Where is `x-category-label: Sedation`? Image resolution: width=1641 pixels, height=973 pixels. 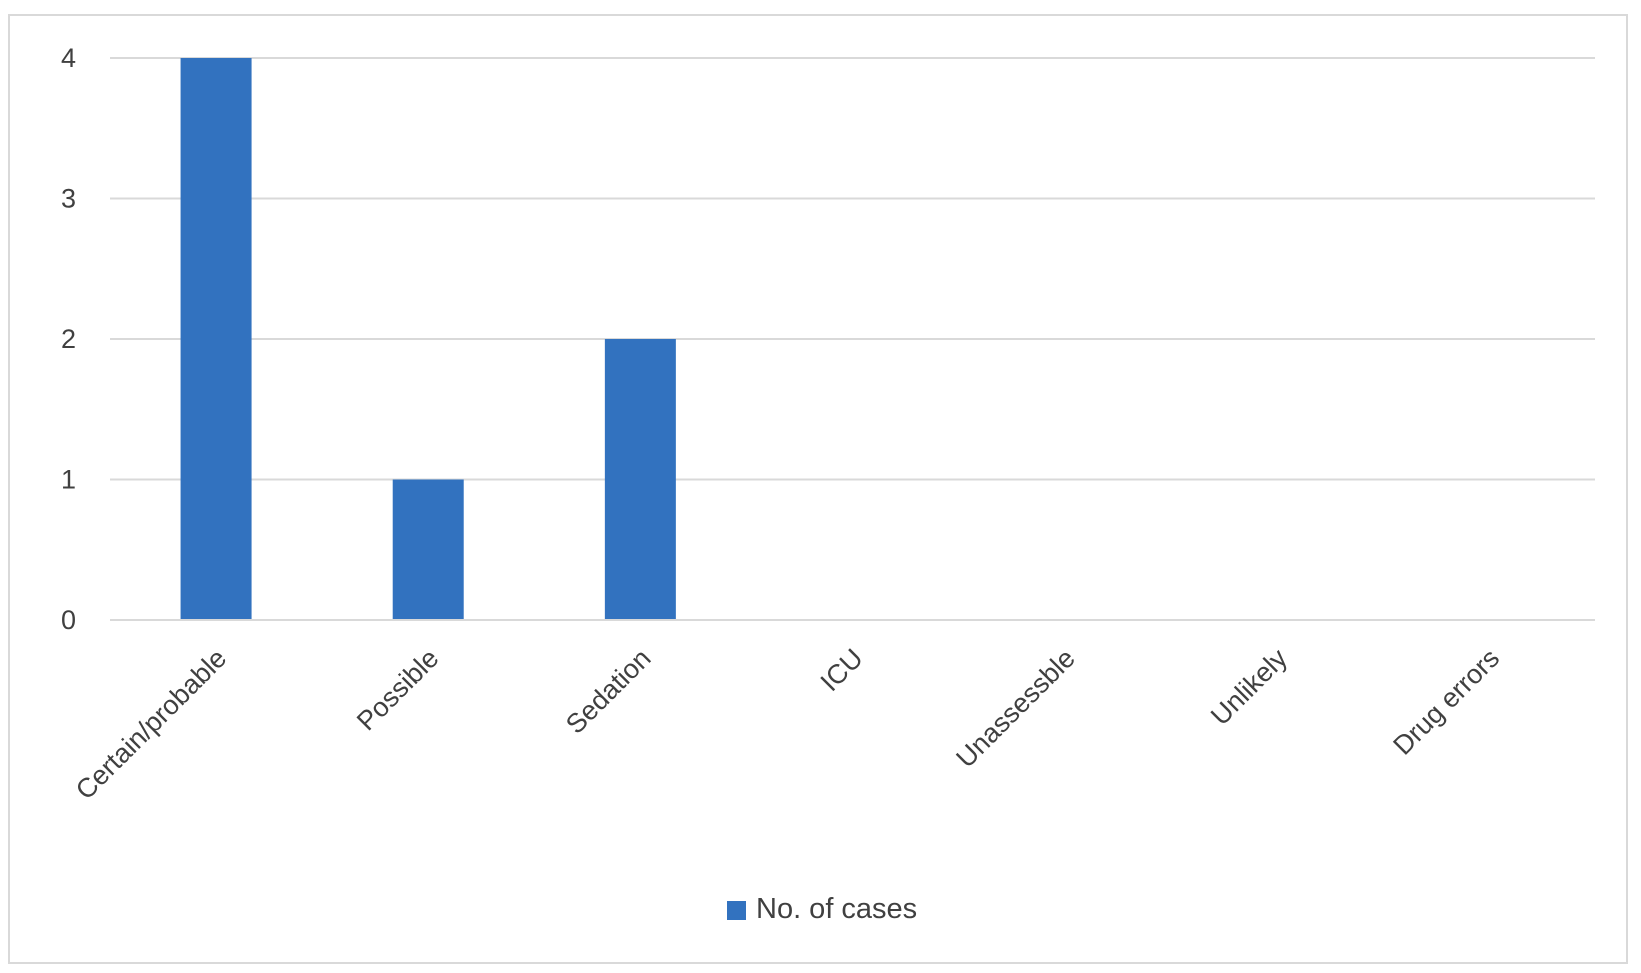 x-category-label: Sedation is located at coordinates (608, 691).